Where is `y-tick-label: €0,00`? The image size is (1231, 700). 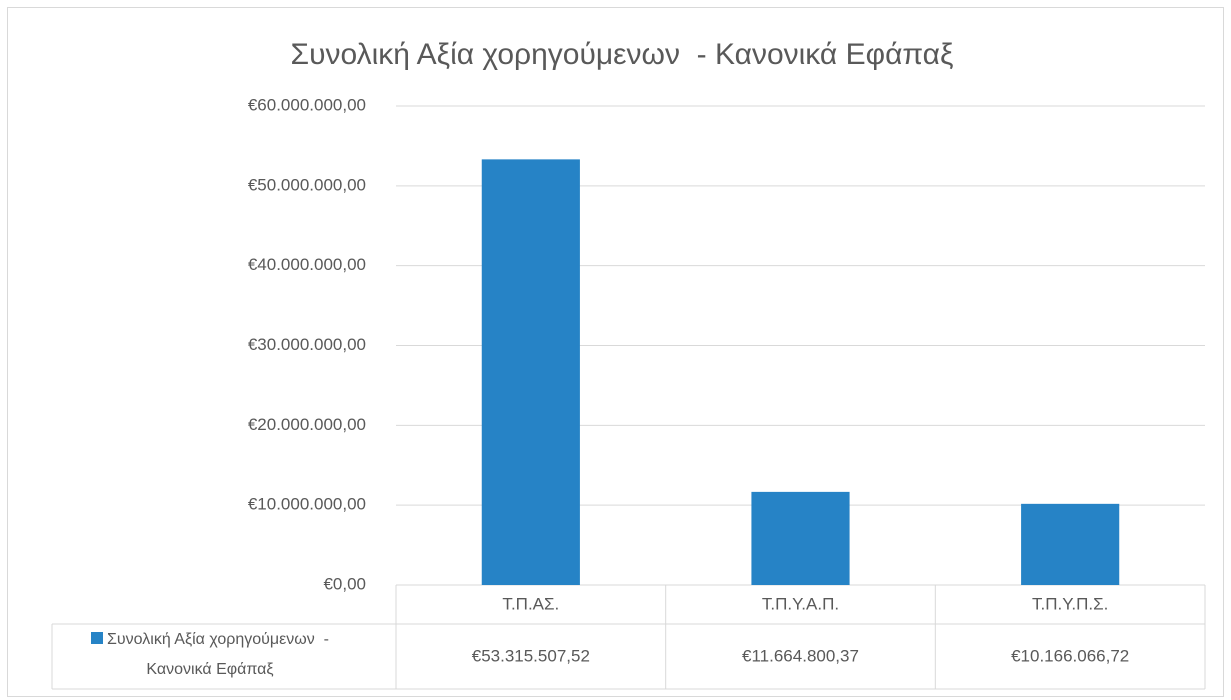 y-tick-label: €0,00 is located at coordinates (344, 583).